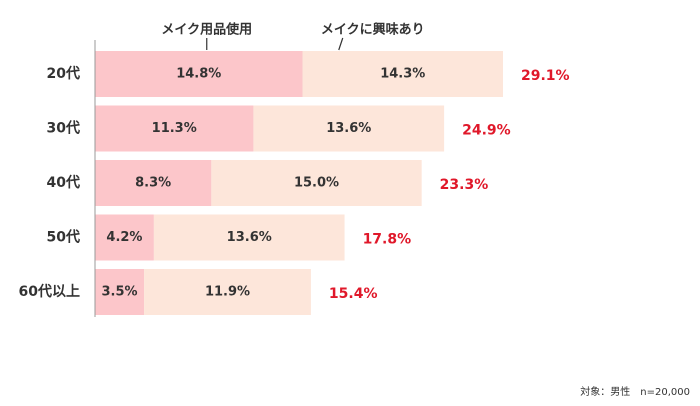 This screenshot has width=700, height=406. I want to click on category-label: 30代, so click(63, 128).